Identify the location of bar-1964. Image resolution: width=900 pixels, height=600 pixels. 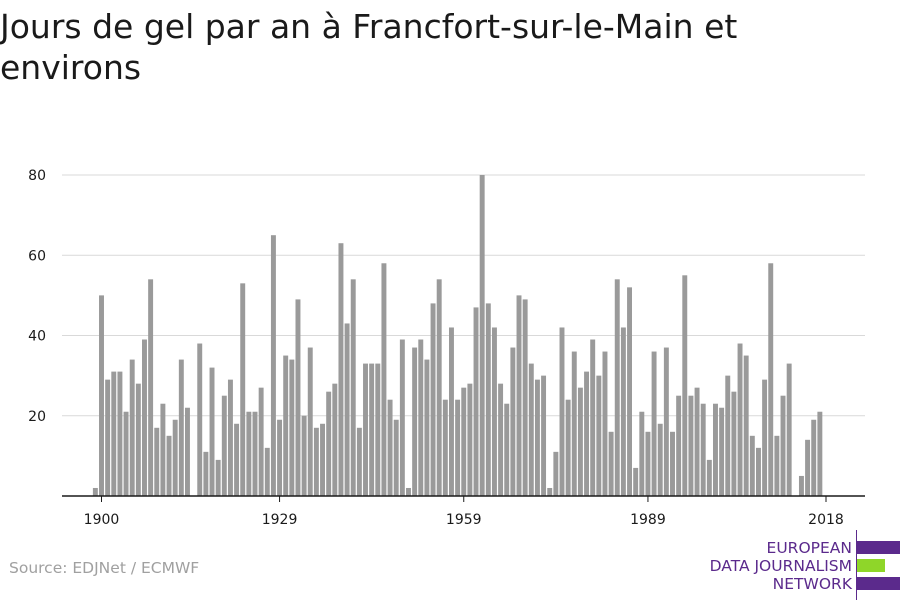
(494, 411).